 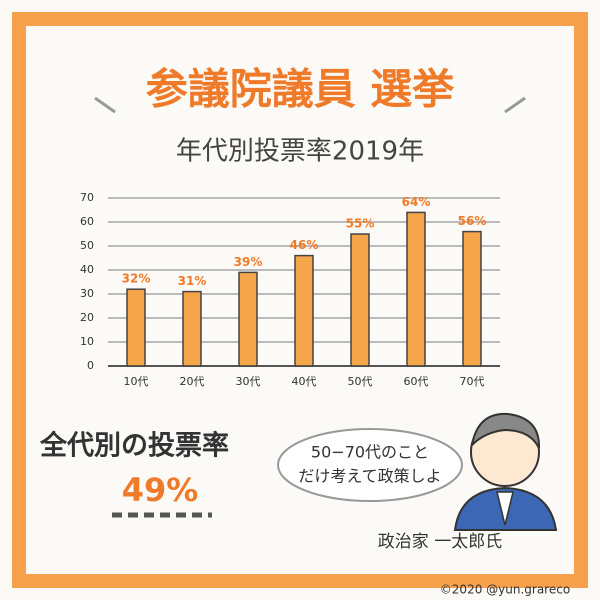 What do you see at coordinates (472, 381) in the screenshot?
I see `x-tick-label: 70代` at bounding box center [472, 381].